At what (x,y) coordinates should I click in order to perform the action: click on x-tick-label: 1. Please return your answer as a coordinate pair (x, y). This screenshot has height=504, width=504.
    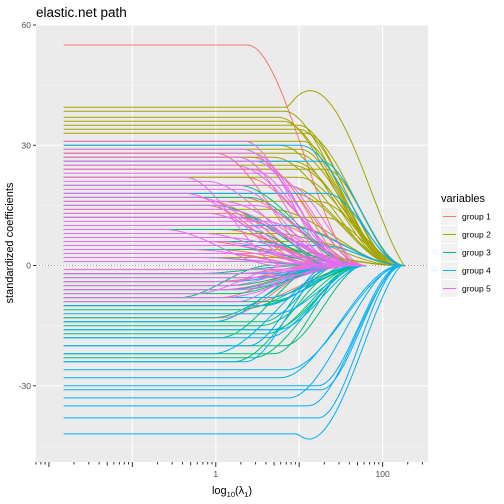
    Looking at the image, I should click on (215, 474).